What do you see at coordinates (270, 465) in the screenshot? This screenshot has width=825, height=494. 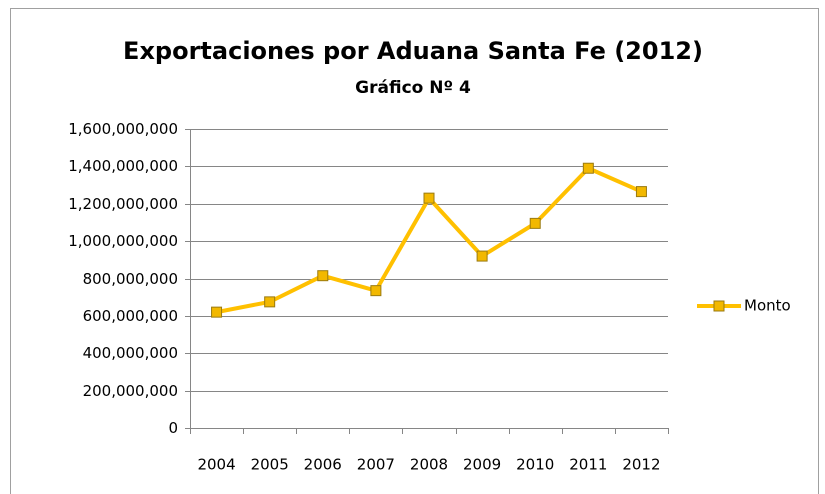 I see `x-tick-label: 2005` at bounding box center [270, 465].